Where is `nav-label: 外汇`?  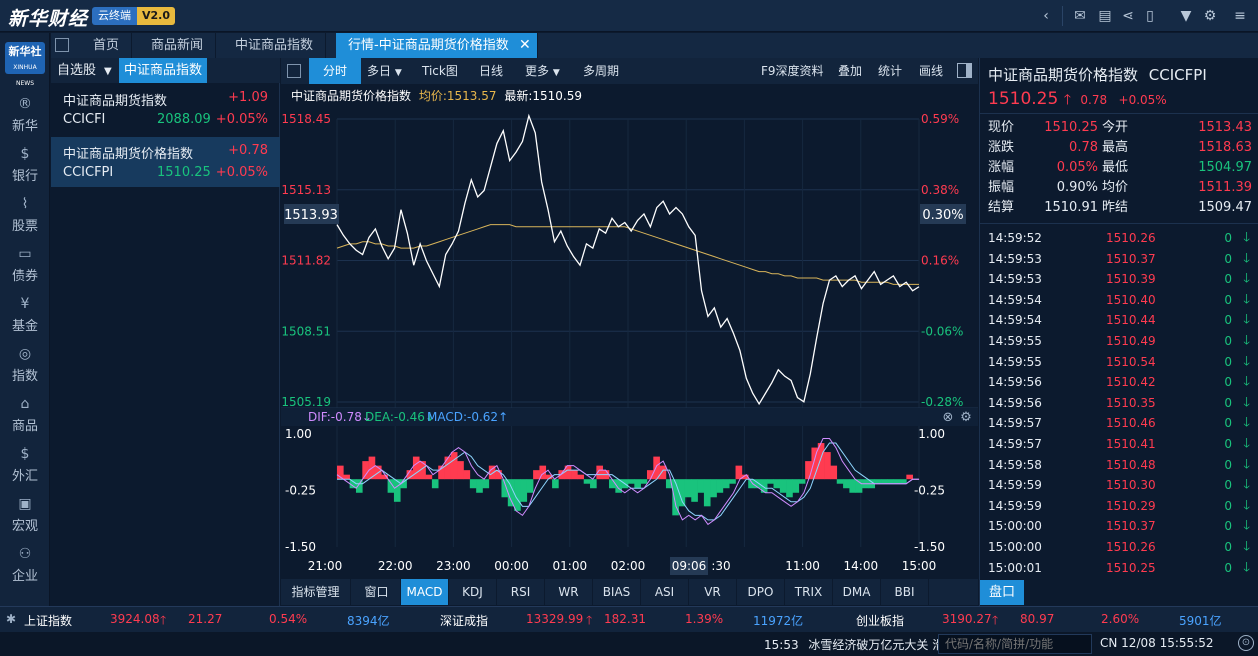 nav-label: 外汇 is located at coordinates (24, 476).